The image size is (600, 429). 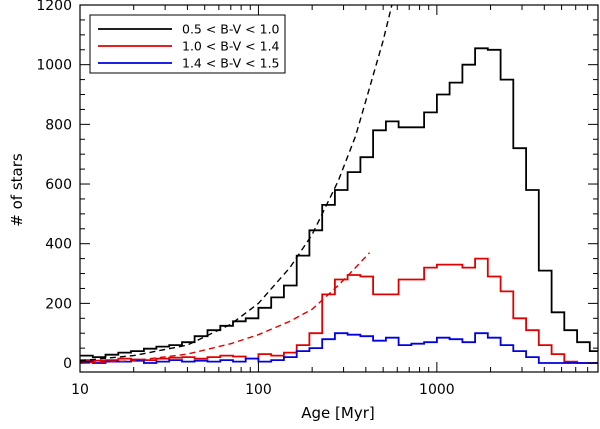 What do you see at coordinates (58, 245) in the screenshot?
I see `y-tick-label: 400` at bounding box center [58, 245].